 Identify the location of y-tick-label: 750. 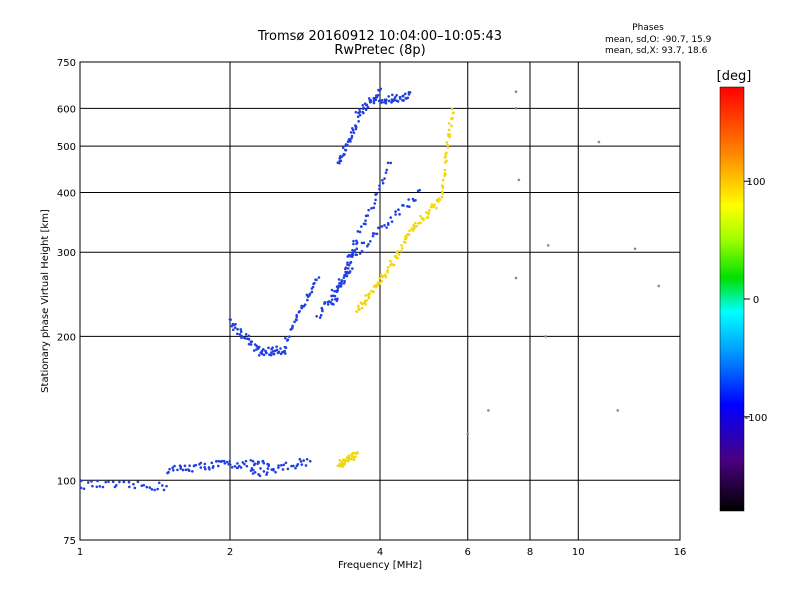
(66, 63).